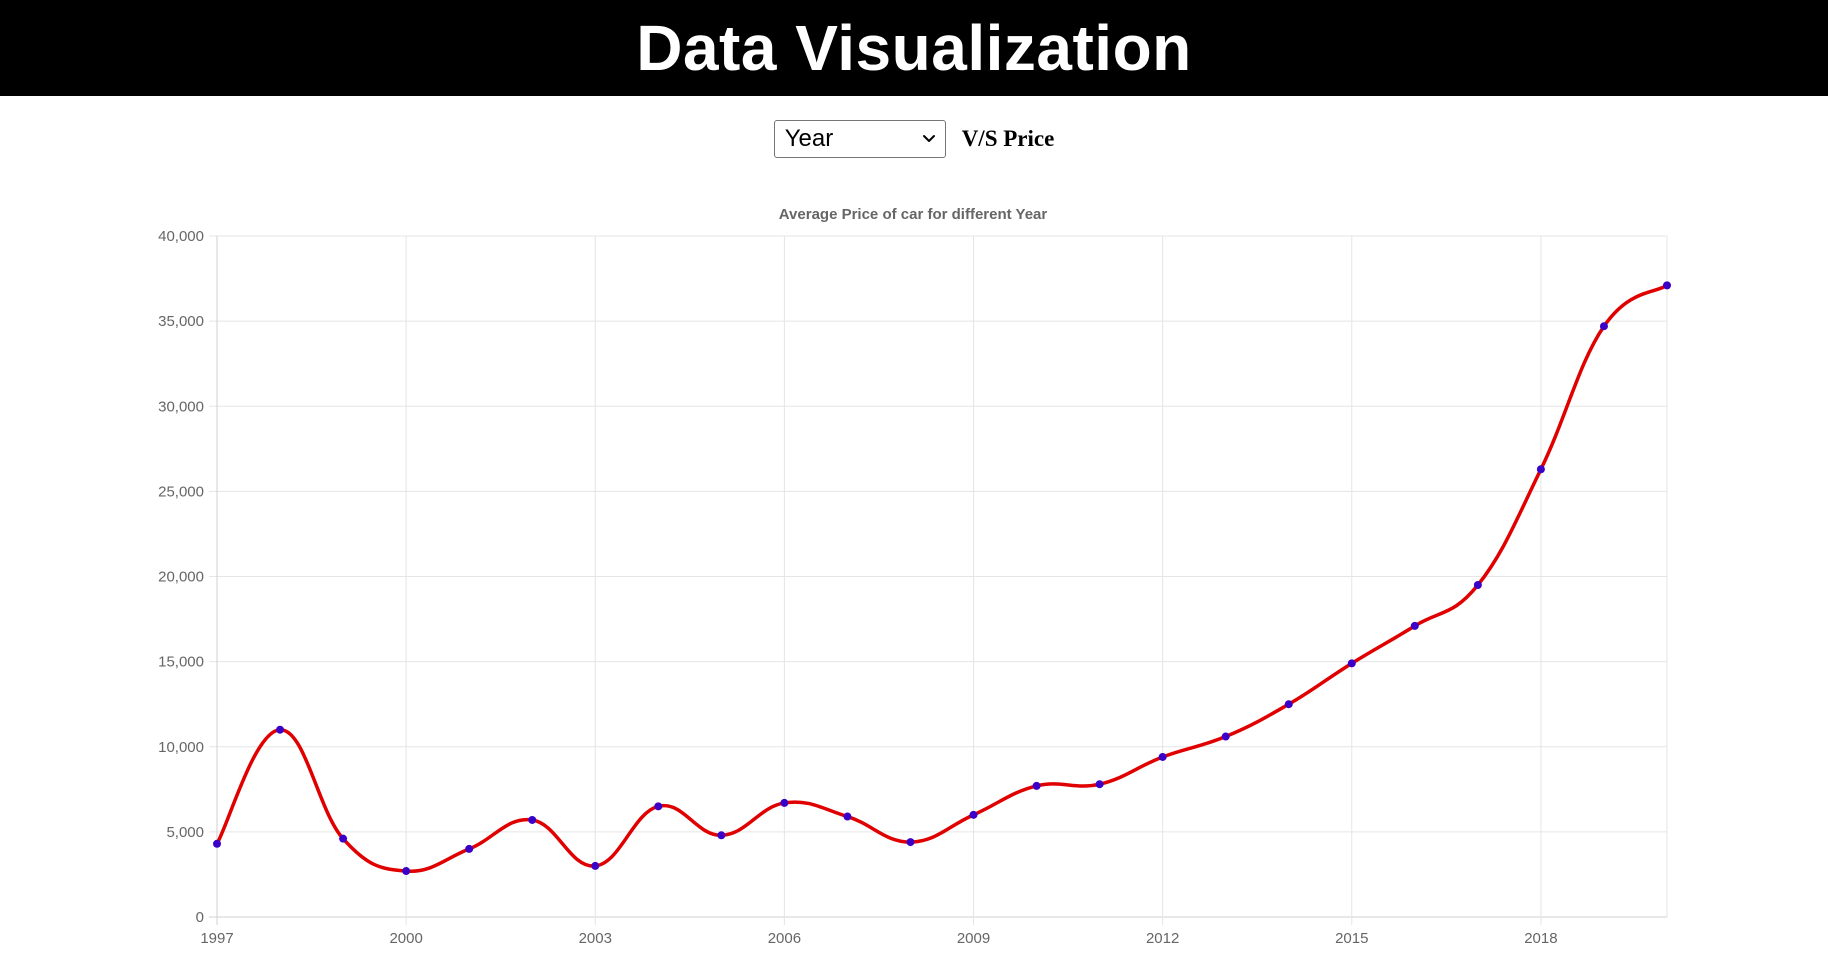 The image size is (1828, 973). I want to click on y-tick-label: 25,000, so click(181, 491).